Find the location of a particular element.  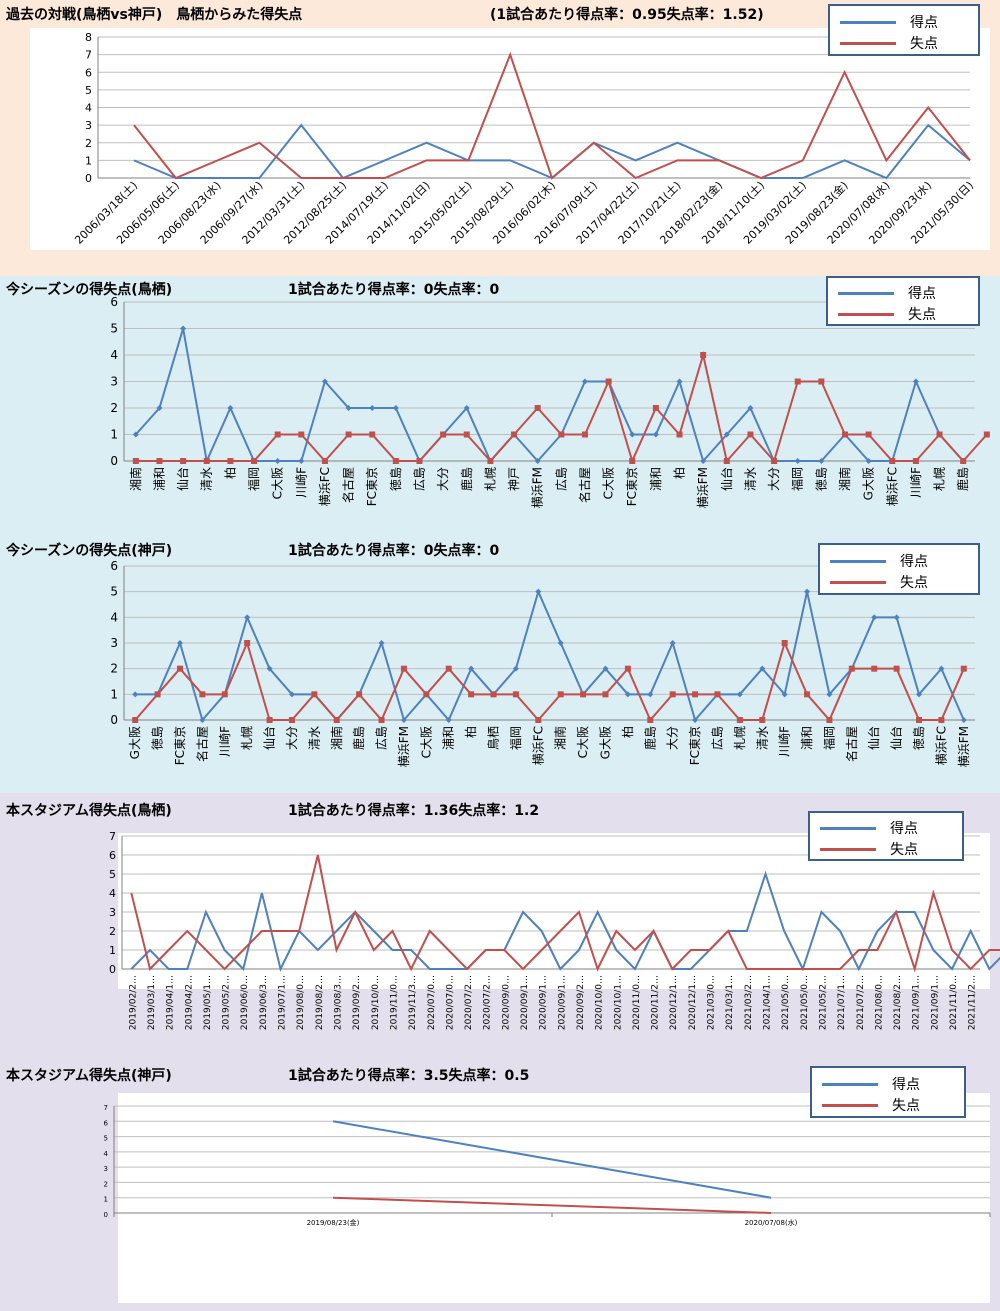

x-tick-label: 清水 is located at coordinates (207, 479).